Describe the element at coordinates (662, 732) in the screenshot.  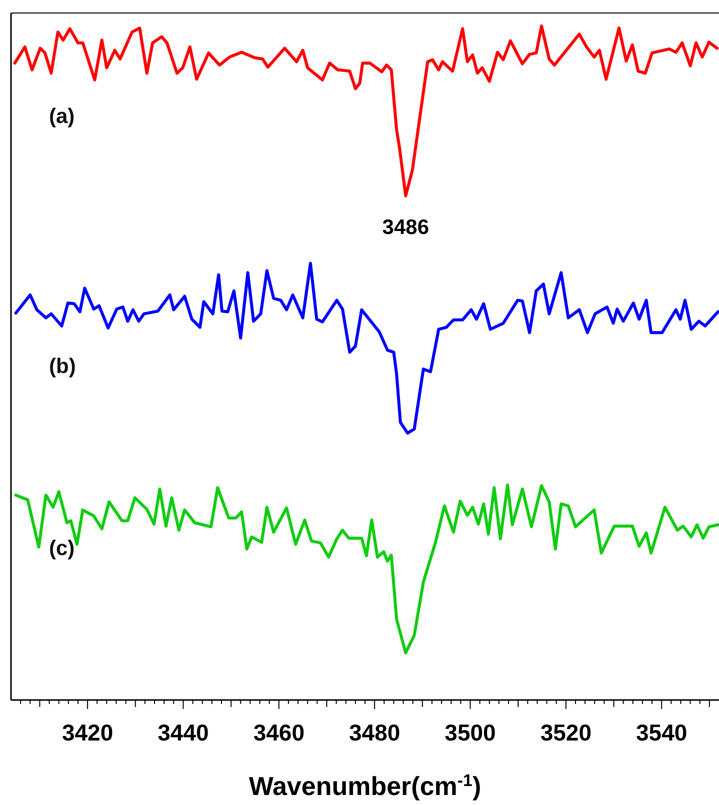
I see `x-tick-label: 3540` at that location.